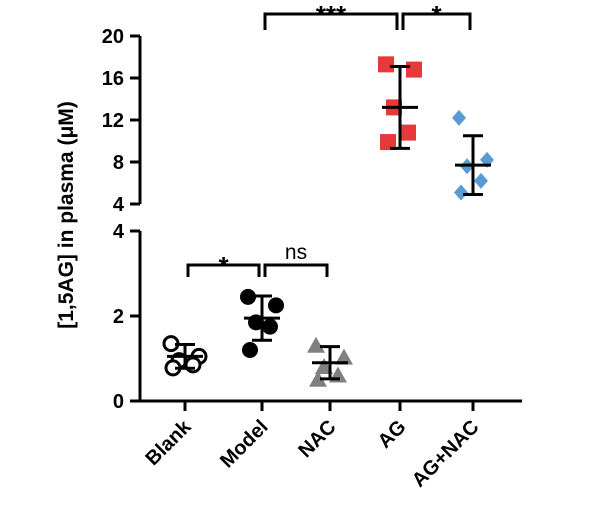  I want to click on y-tick-label: 16, so click(113, 79).